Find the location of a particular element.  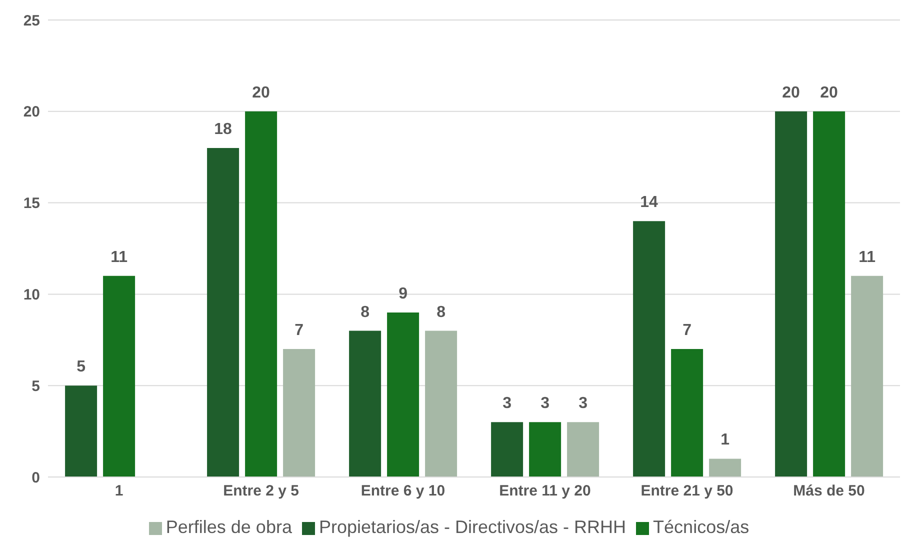

legend-label: Perfiles de obra is located at coordinates (229, 527).